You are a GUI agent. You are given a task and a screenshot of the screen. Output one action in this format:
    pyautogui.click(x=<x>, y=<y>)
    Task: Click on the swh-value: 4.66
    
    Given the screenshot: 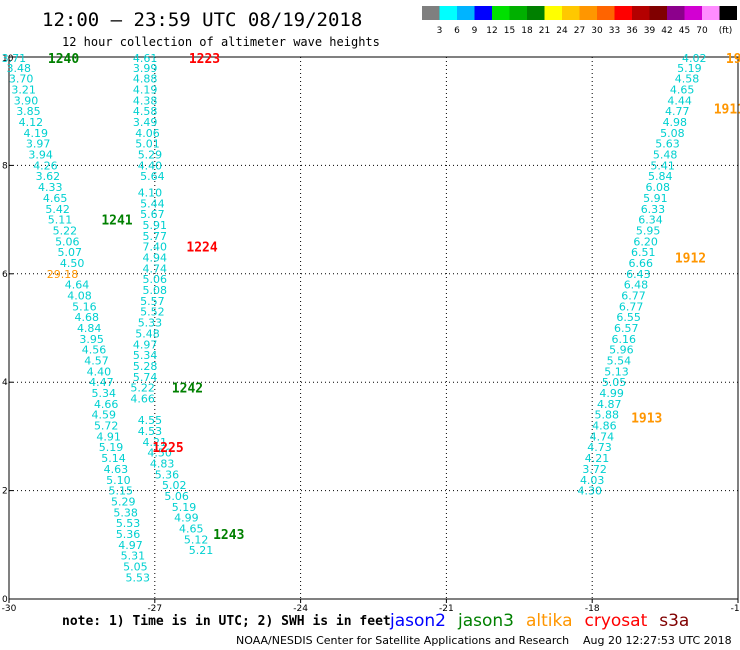 What is the action you would take?
    pyautogui.click(x=106, y=404)
    